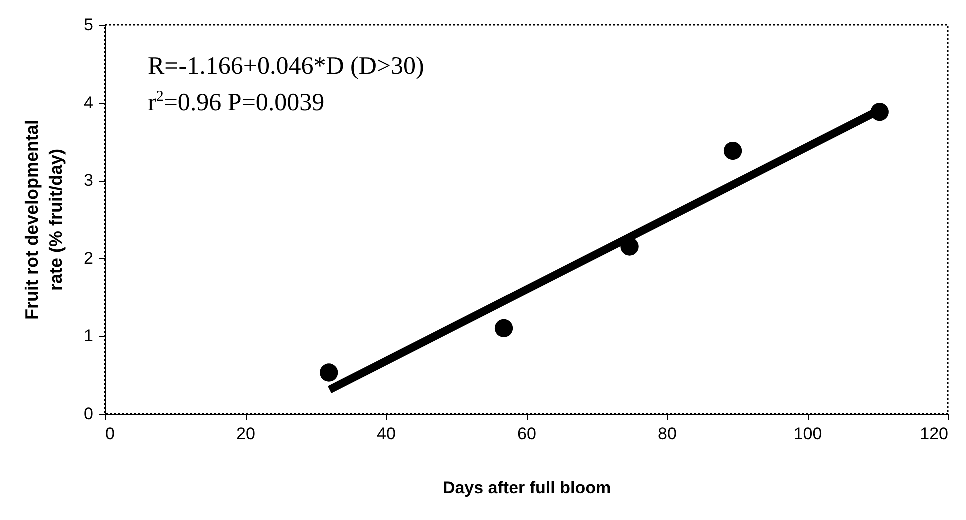 The image size is (966, 520). I want to click on y-tick-label: 0, so click(89, 414).